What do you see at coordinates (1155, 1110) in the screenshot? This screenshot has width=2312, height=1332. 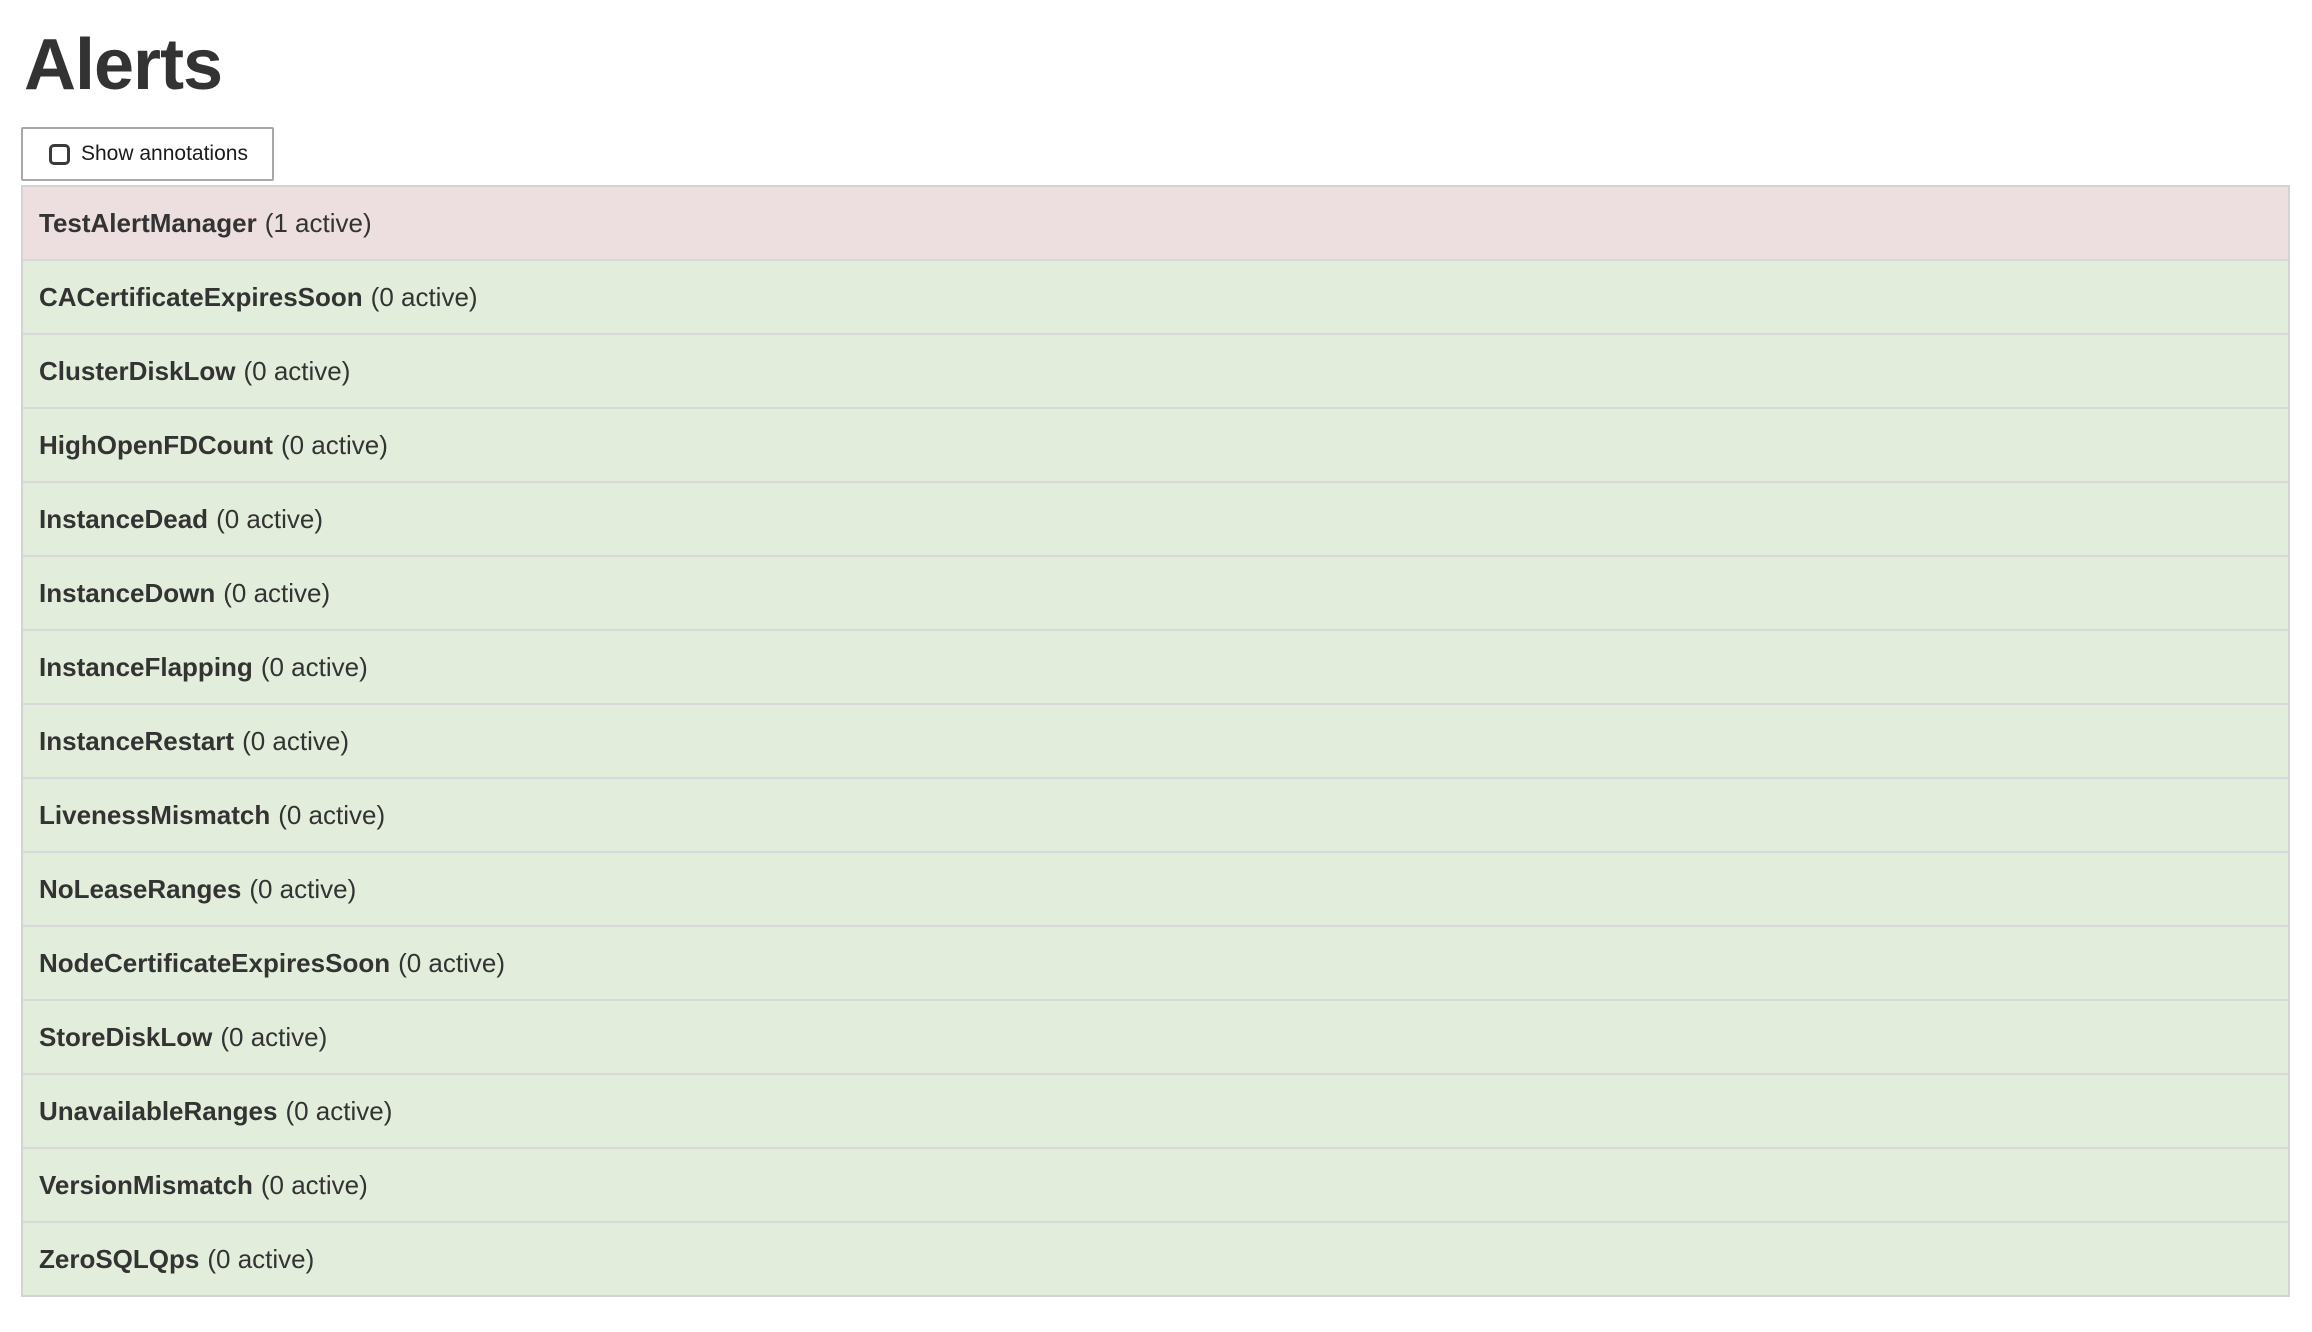 I see `alert-row: UnavailableRanges (0 active)` at bounding box center [1155, 1110].